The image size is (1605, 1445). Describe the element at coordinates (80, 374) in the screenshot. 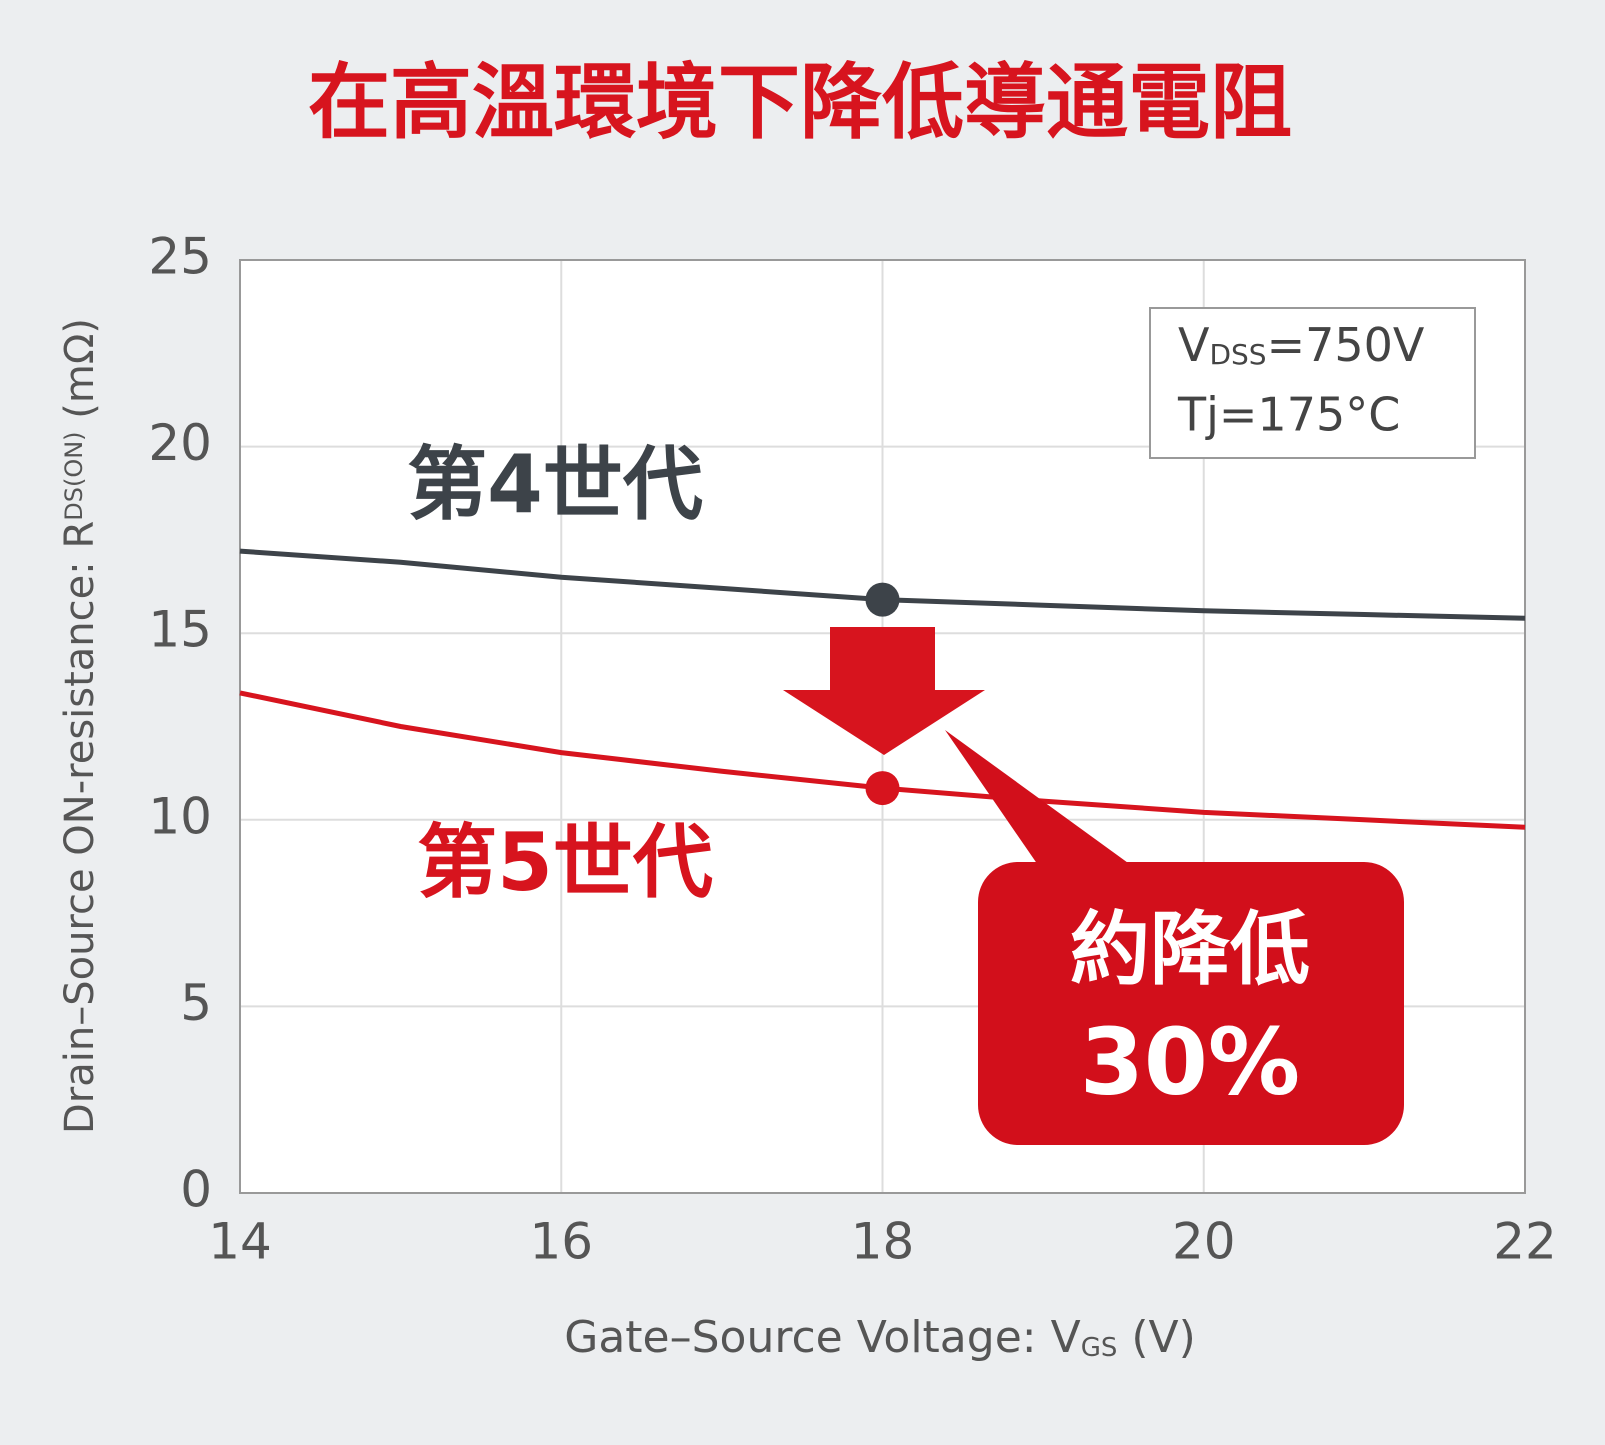

I see `label-part: (mΩ)` at that location.